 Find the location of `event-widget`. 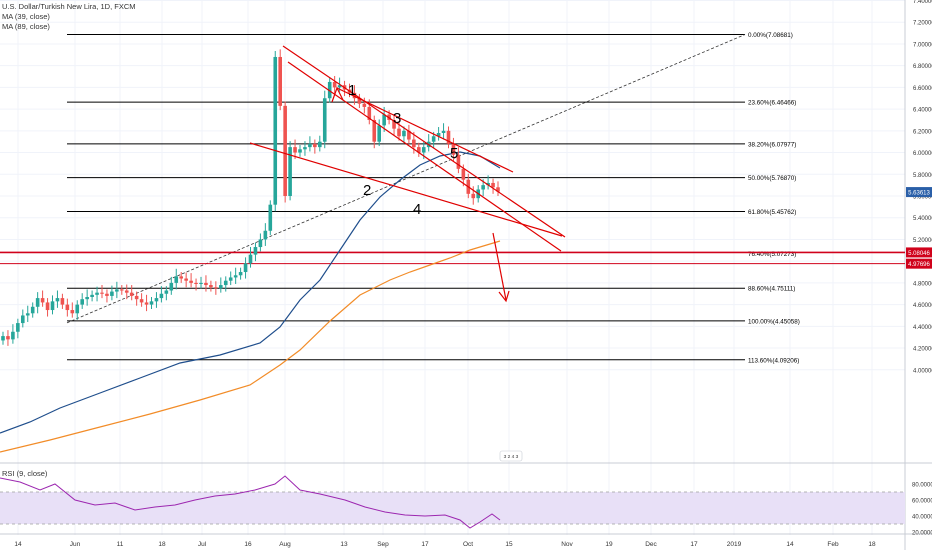

event-widget is located at coordinates (511, 456).